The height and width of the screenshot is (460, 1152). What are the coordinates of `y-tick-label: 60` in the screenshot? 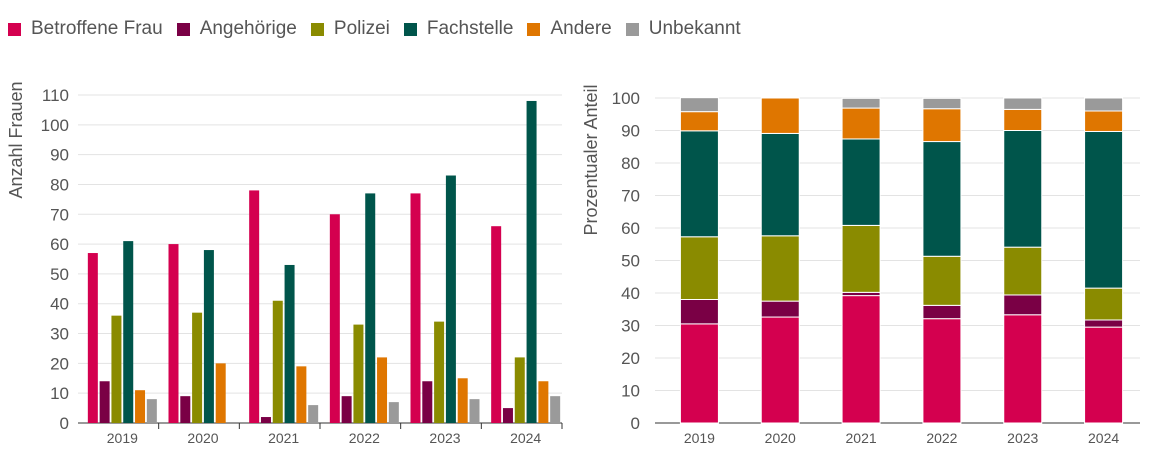 It's located at (630, 228).